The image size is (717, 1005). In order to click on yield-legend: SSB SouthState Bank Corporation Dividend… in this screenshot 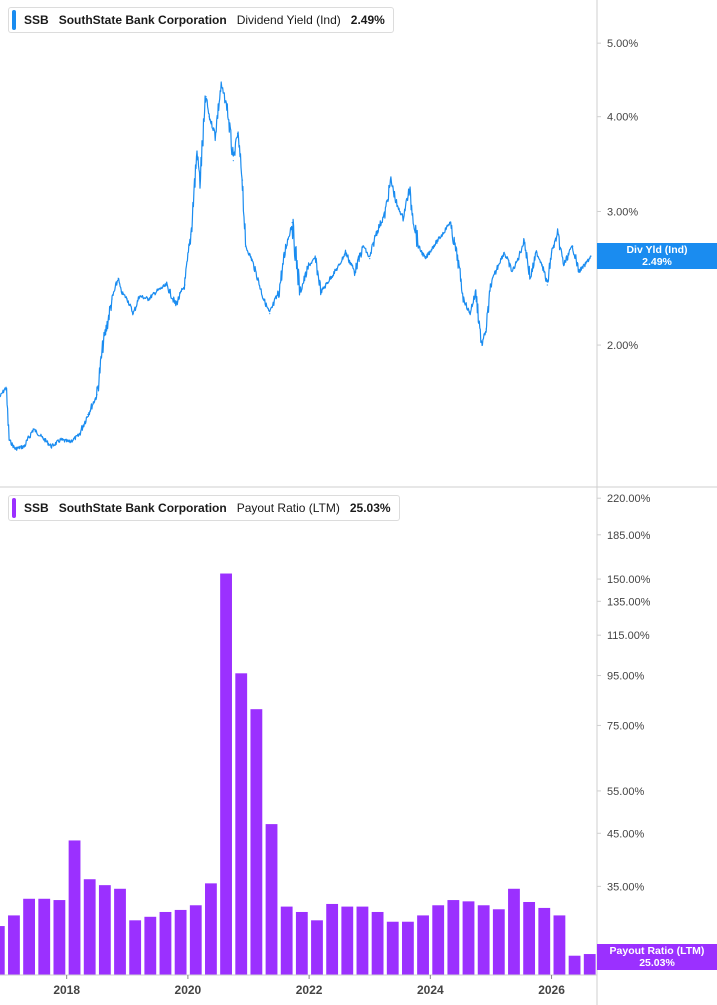, I will do `click(201, 20)`.